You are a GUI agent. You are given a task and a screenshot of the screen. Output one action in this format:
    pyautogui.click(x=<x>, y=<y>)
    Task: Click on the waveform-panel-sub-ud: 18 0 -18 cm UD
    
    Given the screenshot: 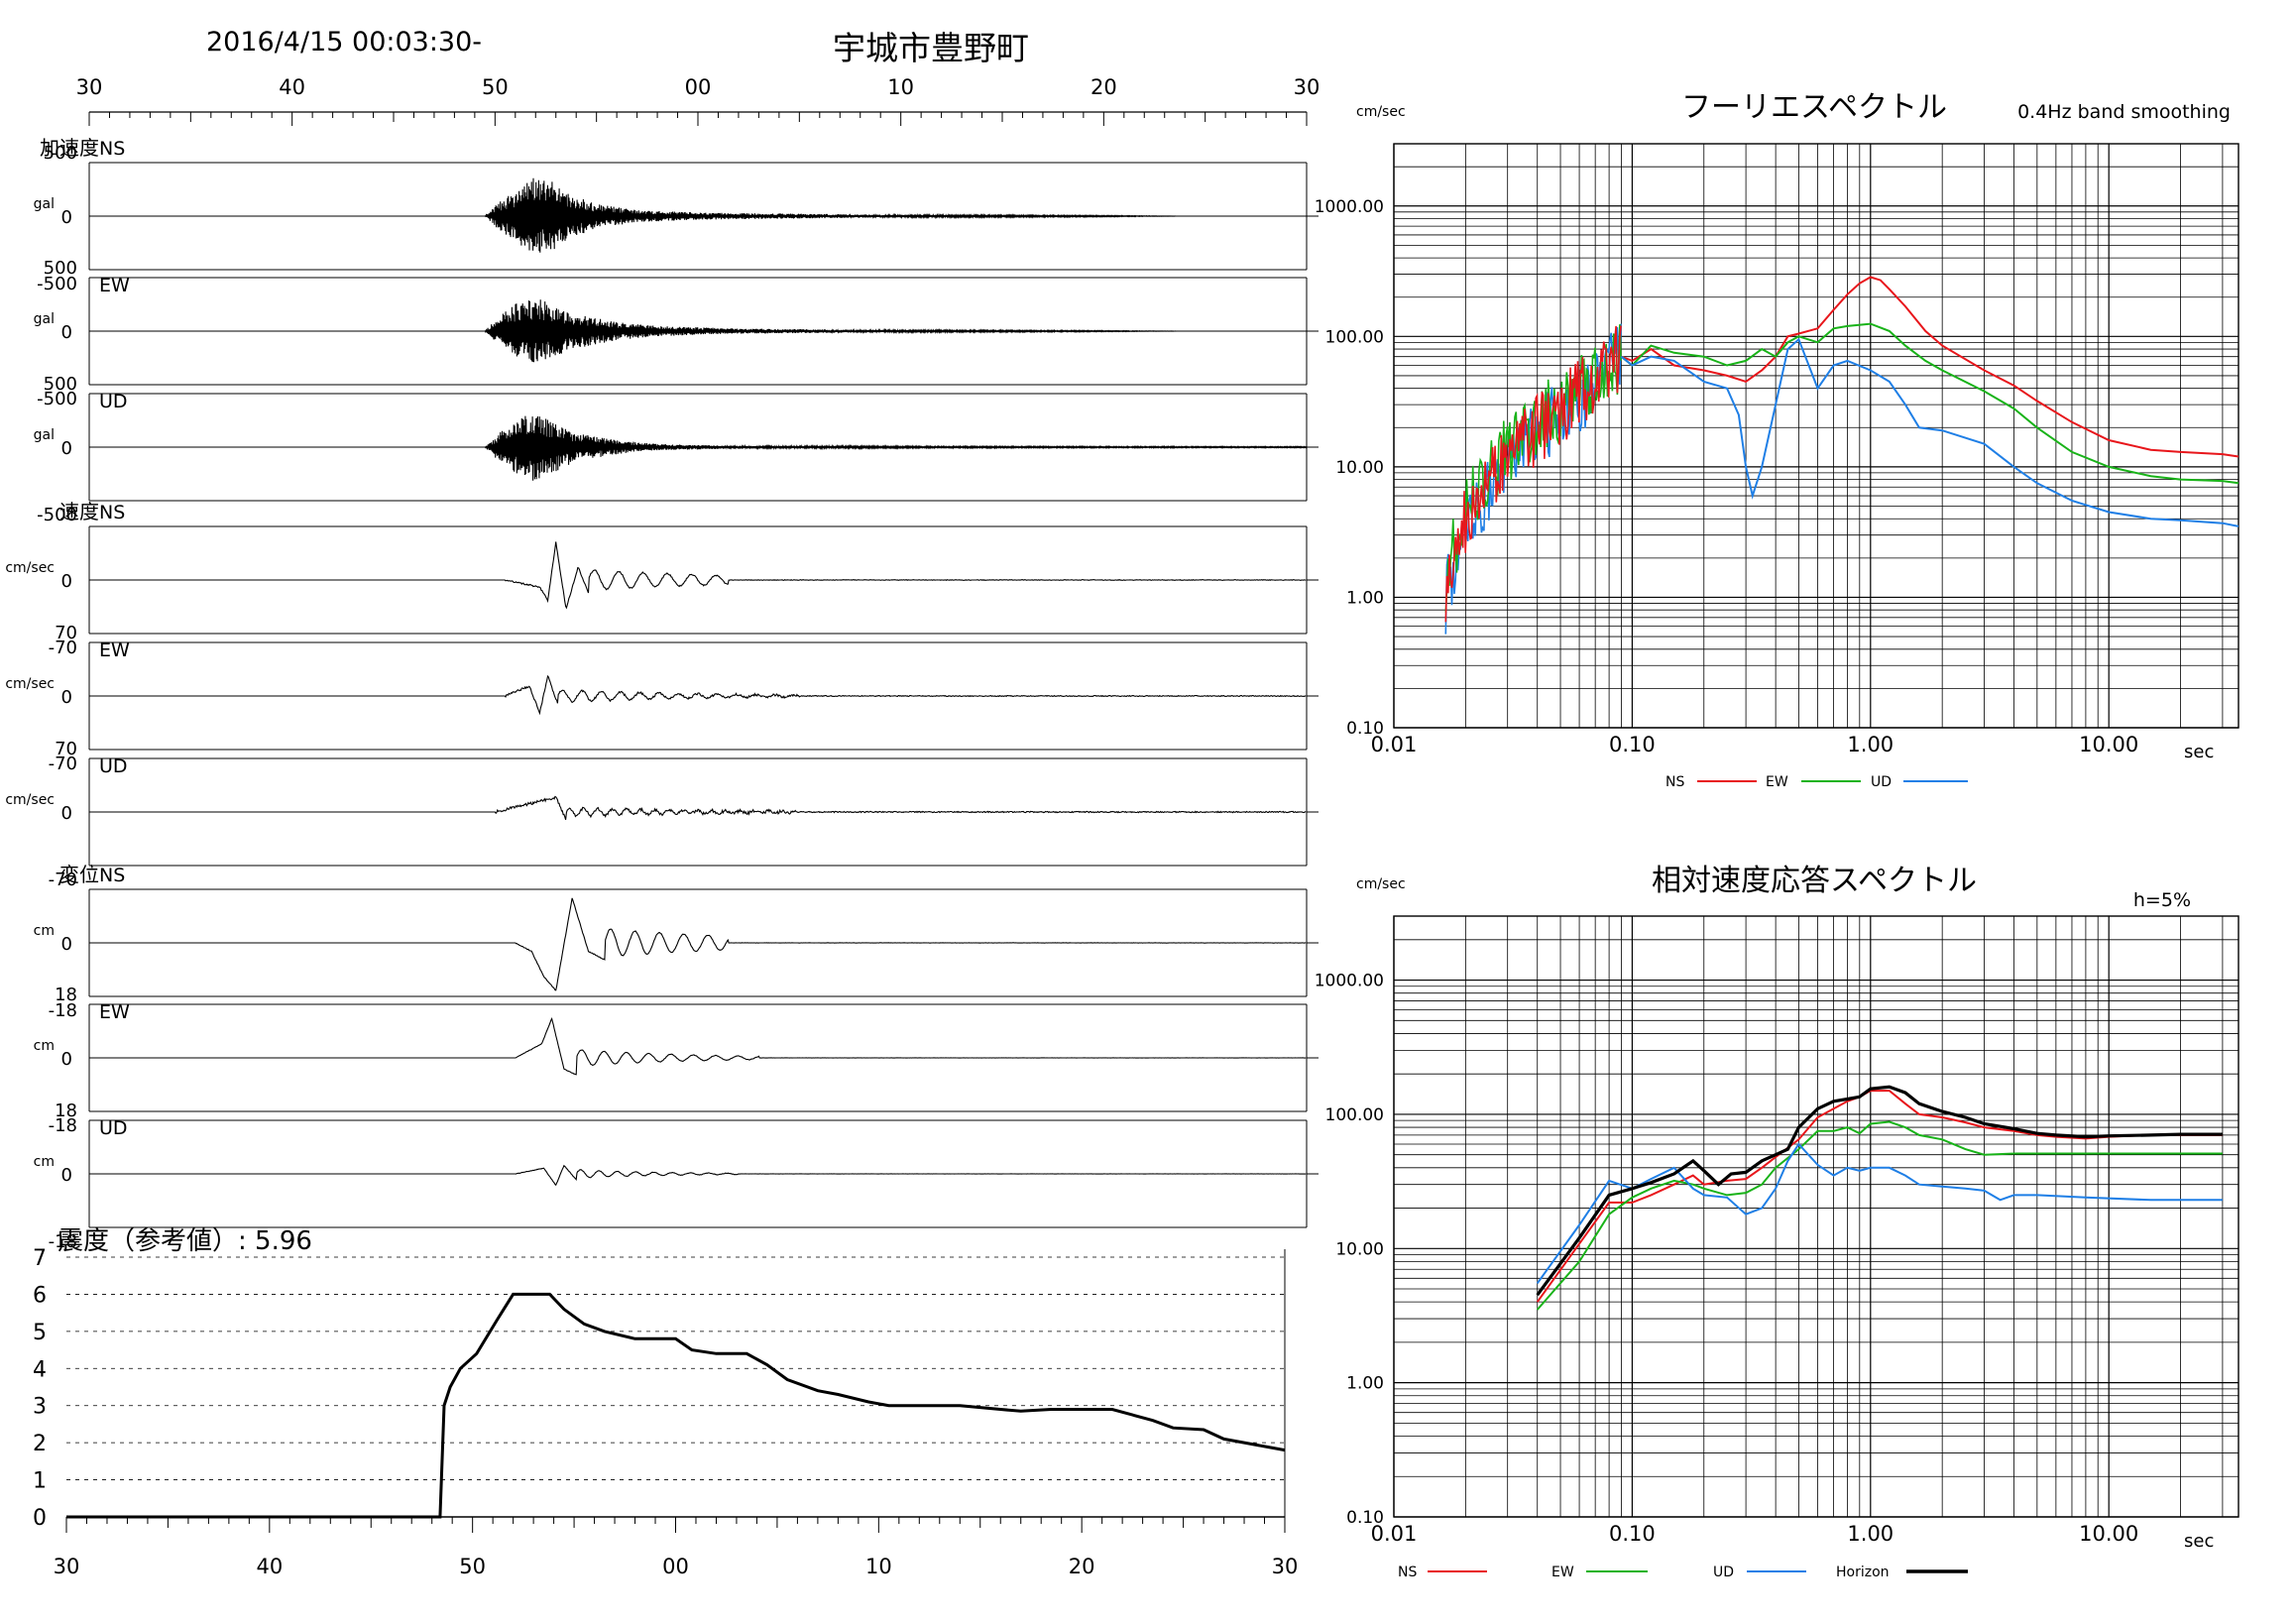 What is the action you would take?
    pyautogui.click(x=677, y=1176)
    